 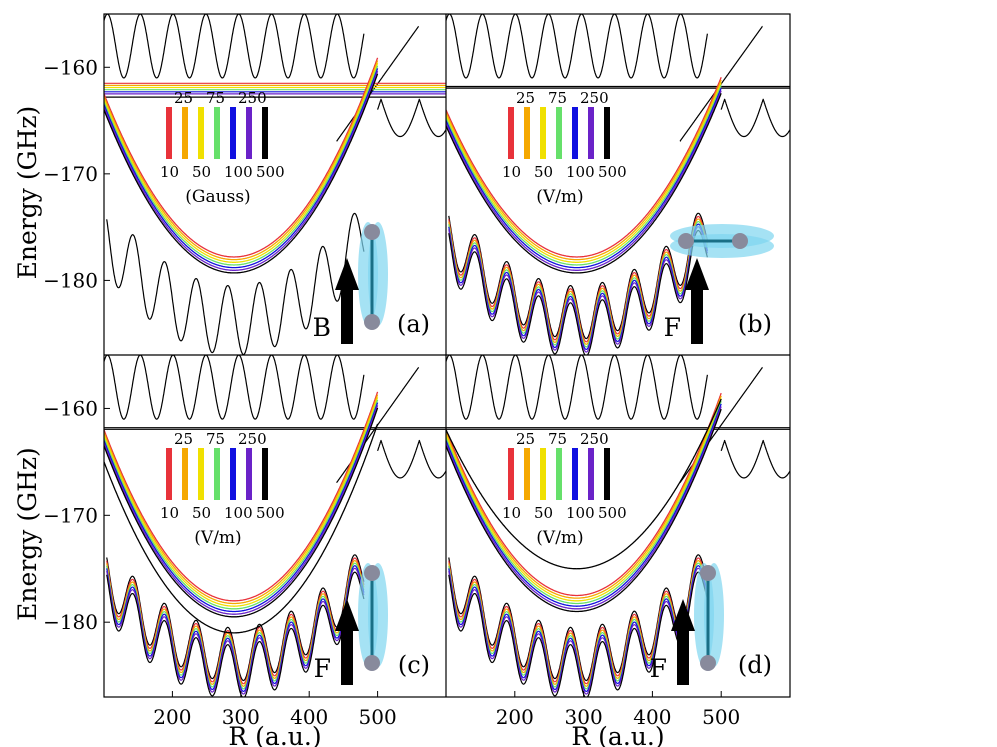 I want to click on y-tick-label: −160, so click(x=70, y=408).